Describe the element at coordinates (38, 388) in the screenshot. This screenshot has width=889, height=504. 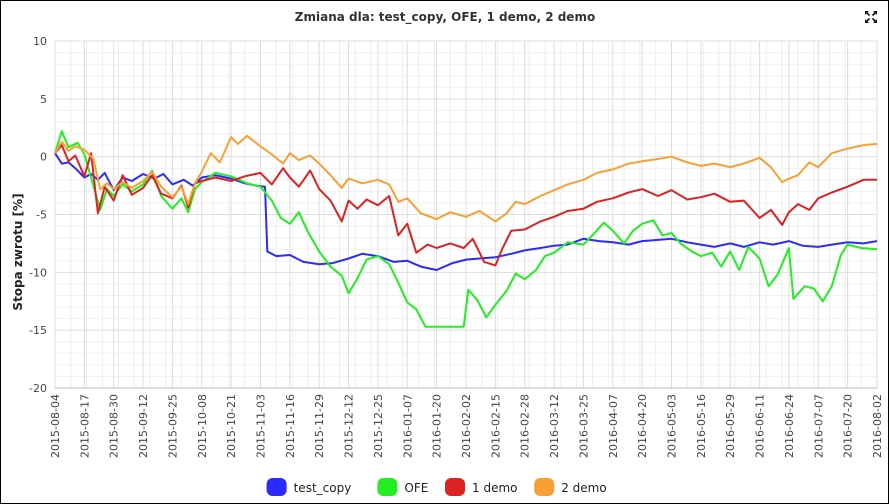
I see `y-tick-label: -20` at that location.